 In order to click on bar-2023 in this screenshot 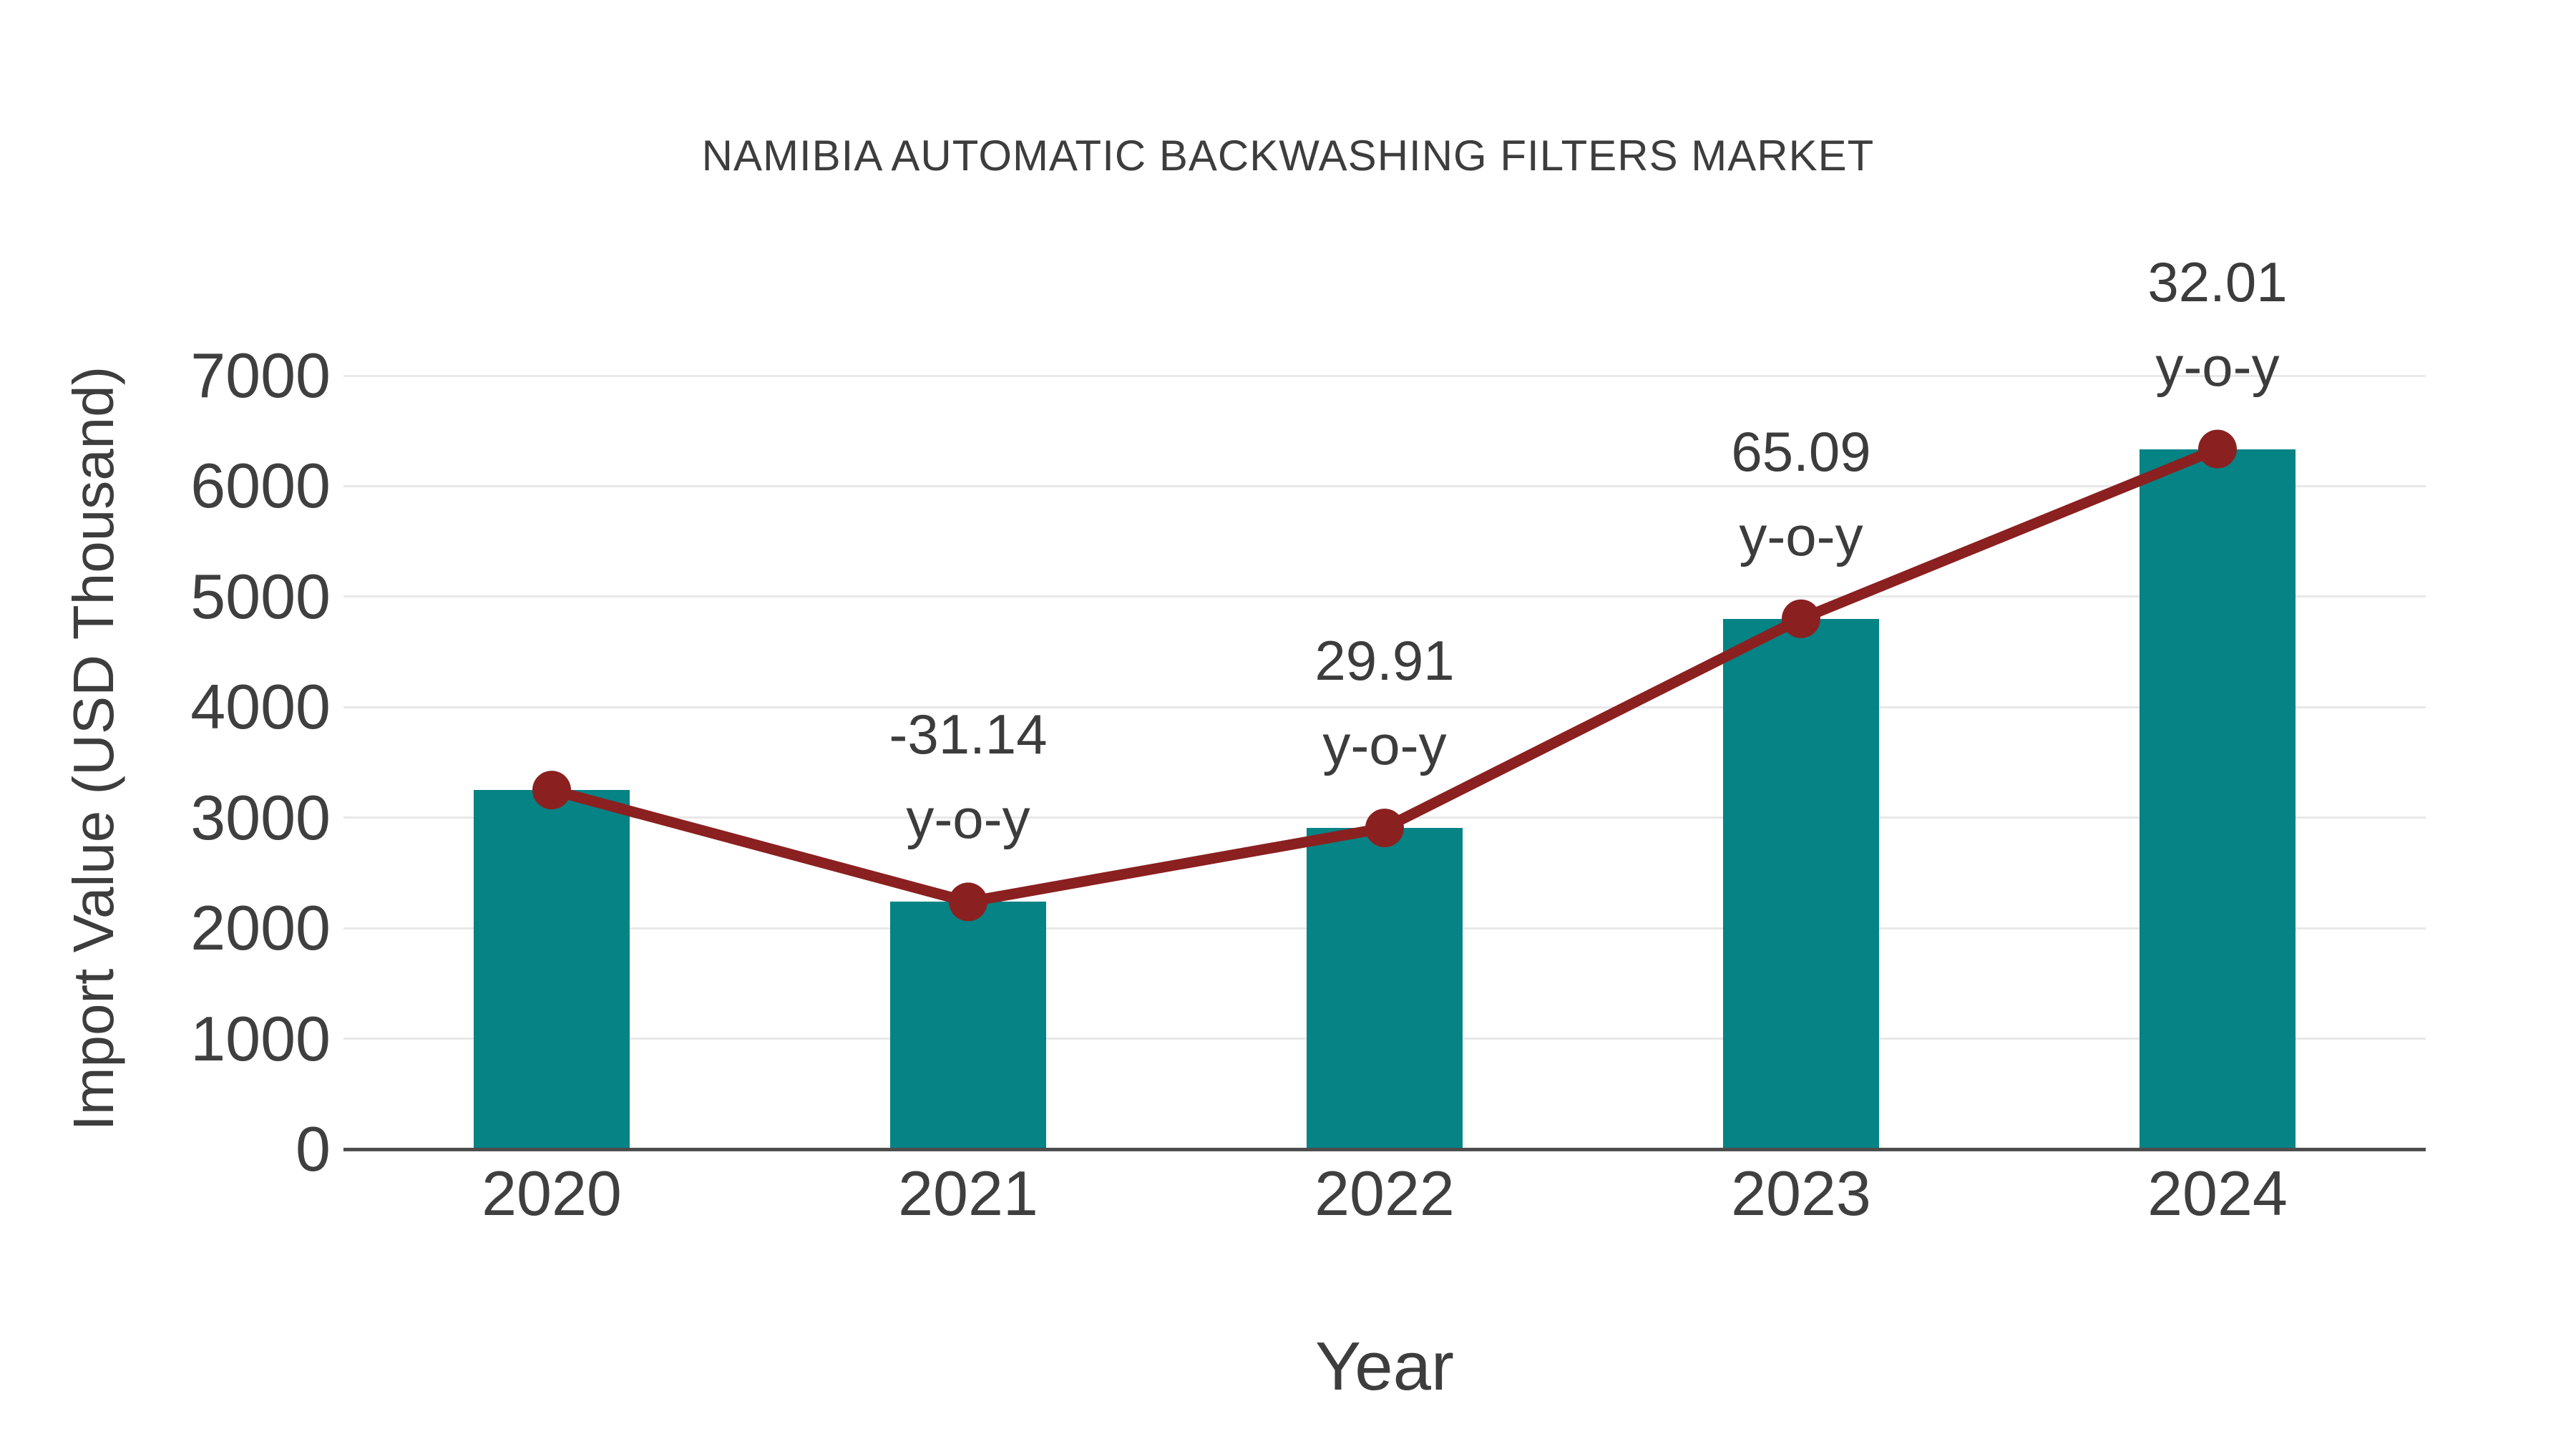, I will do `click(1801, 883)`.